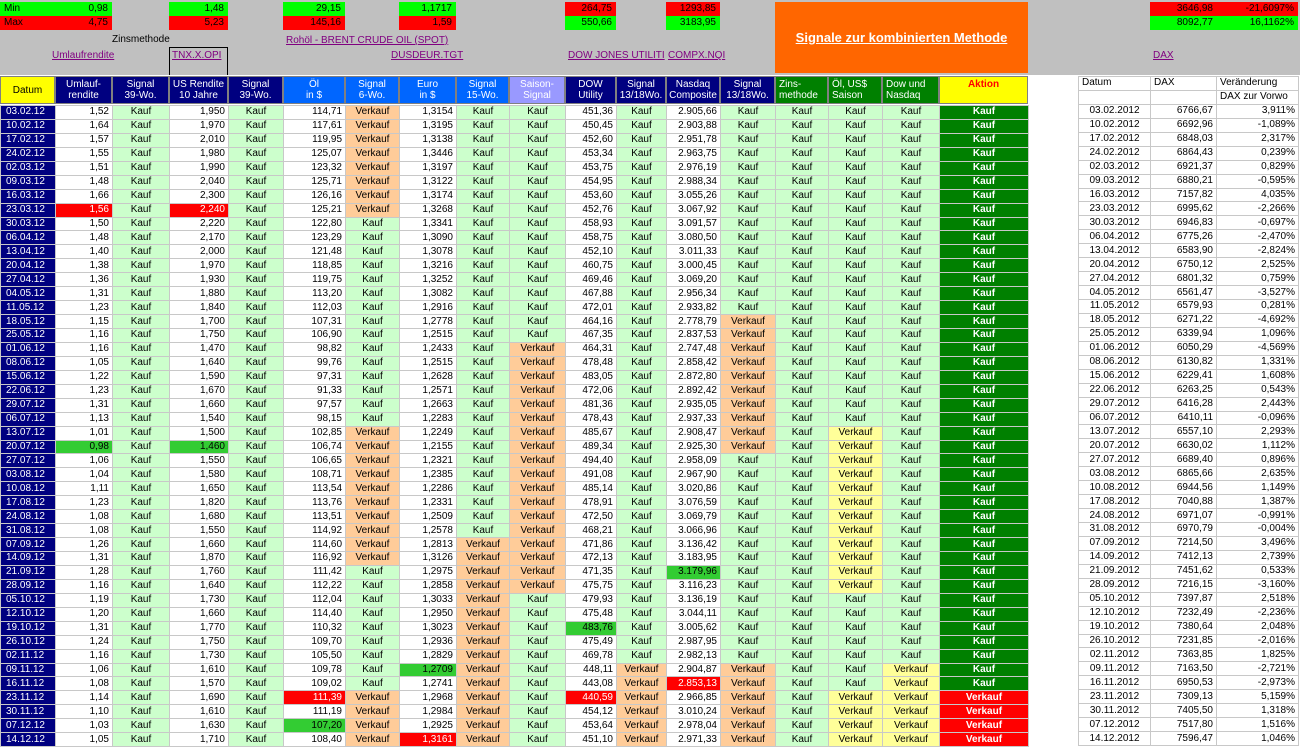 This screenshot has width=1300, height=751. I want to click on dax-value: 7363,85, so click(1183, 655).